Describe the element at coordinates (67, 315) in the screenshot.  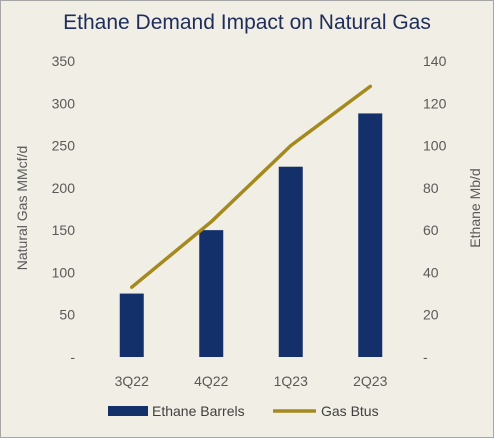
I see `y-left-tick-label: 50` at that location.